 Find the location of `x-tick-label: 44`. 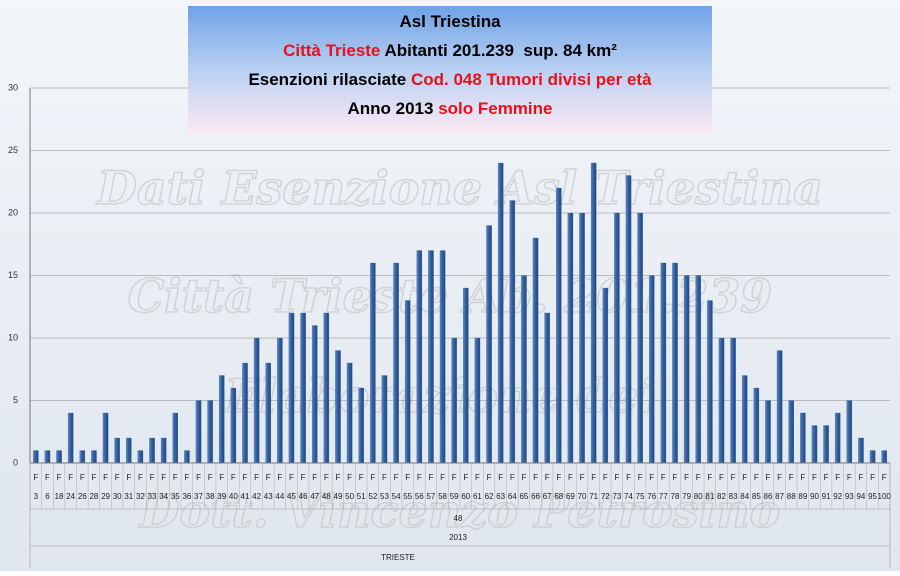

x-tick-label: 44 is located at coordinates (279, 496).